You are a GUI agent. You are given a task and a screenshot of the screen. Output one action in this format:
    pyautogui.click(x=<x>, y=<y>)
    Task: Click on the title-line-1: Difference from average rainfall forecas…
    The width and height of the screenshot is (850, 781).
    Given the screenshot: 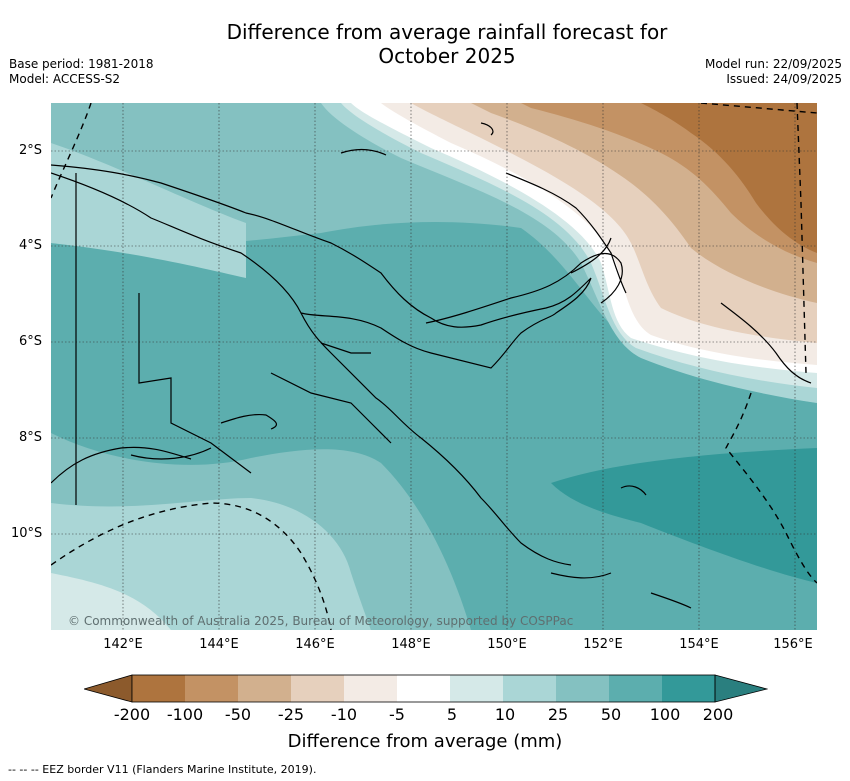 What is the action you would take?
    pyautogui.click(x=447, y=32)
    